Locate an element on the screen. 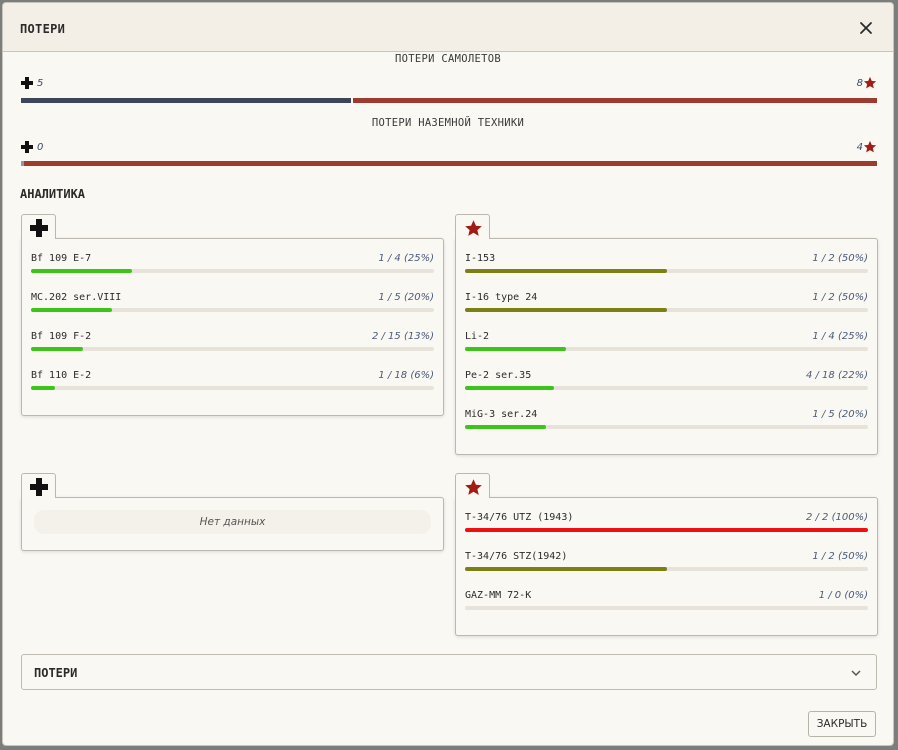 The image size is (898, 750). loss-ratio: 4 / 18 (22%) is located at coordinates (836, 375).